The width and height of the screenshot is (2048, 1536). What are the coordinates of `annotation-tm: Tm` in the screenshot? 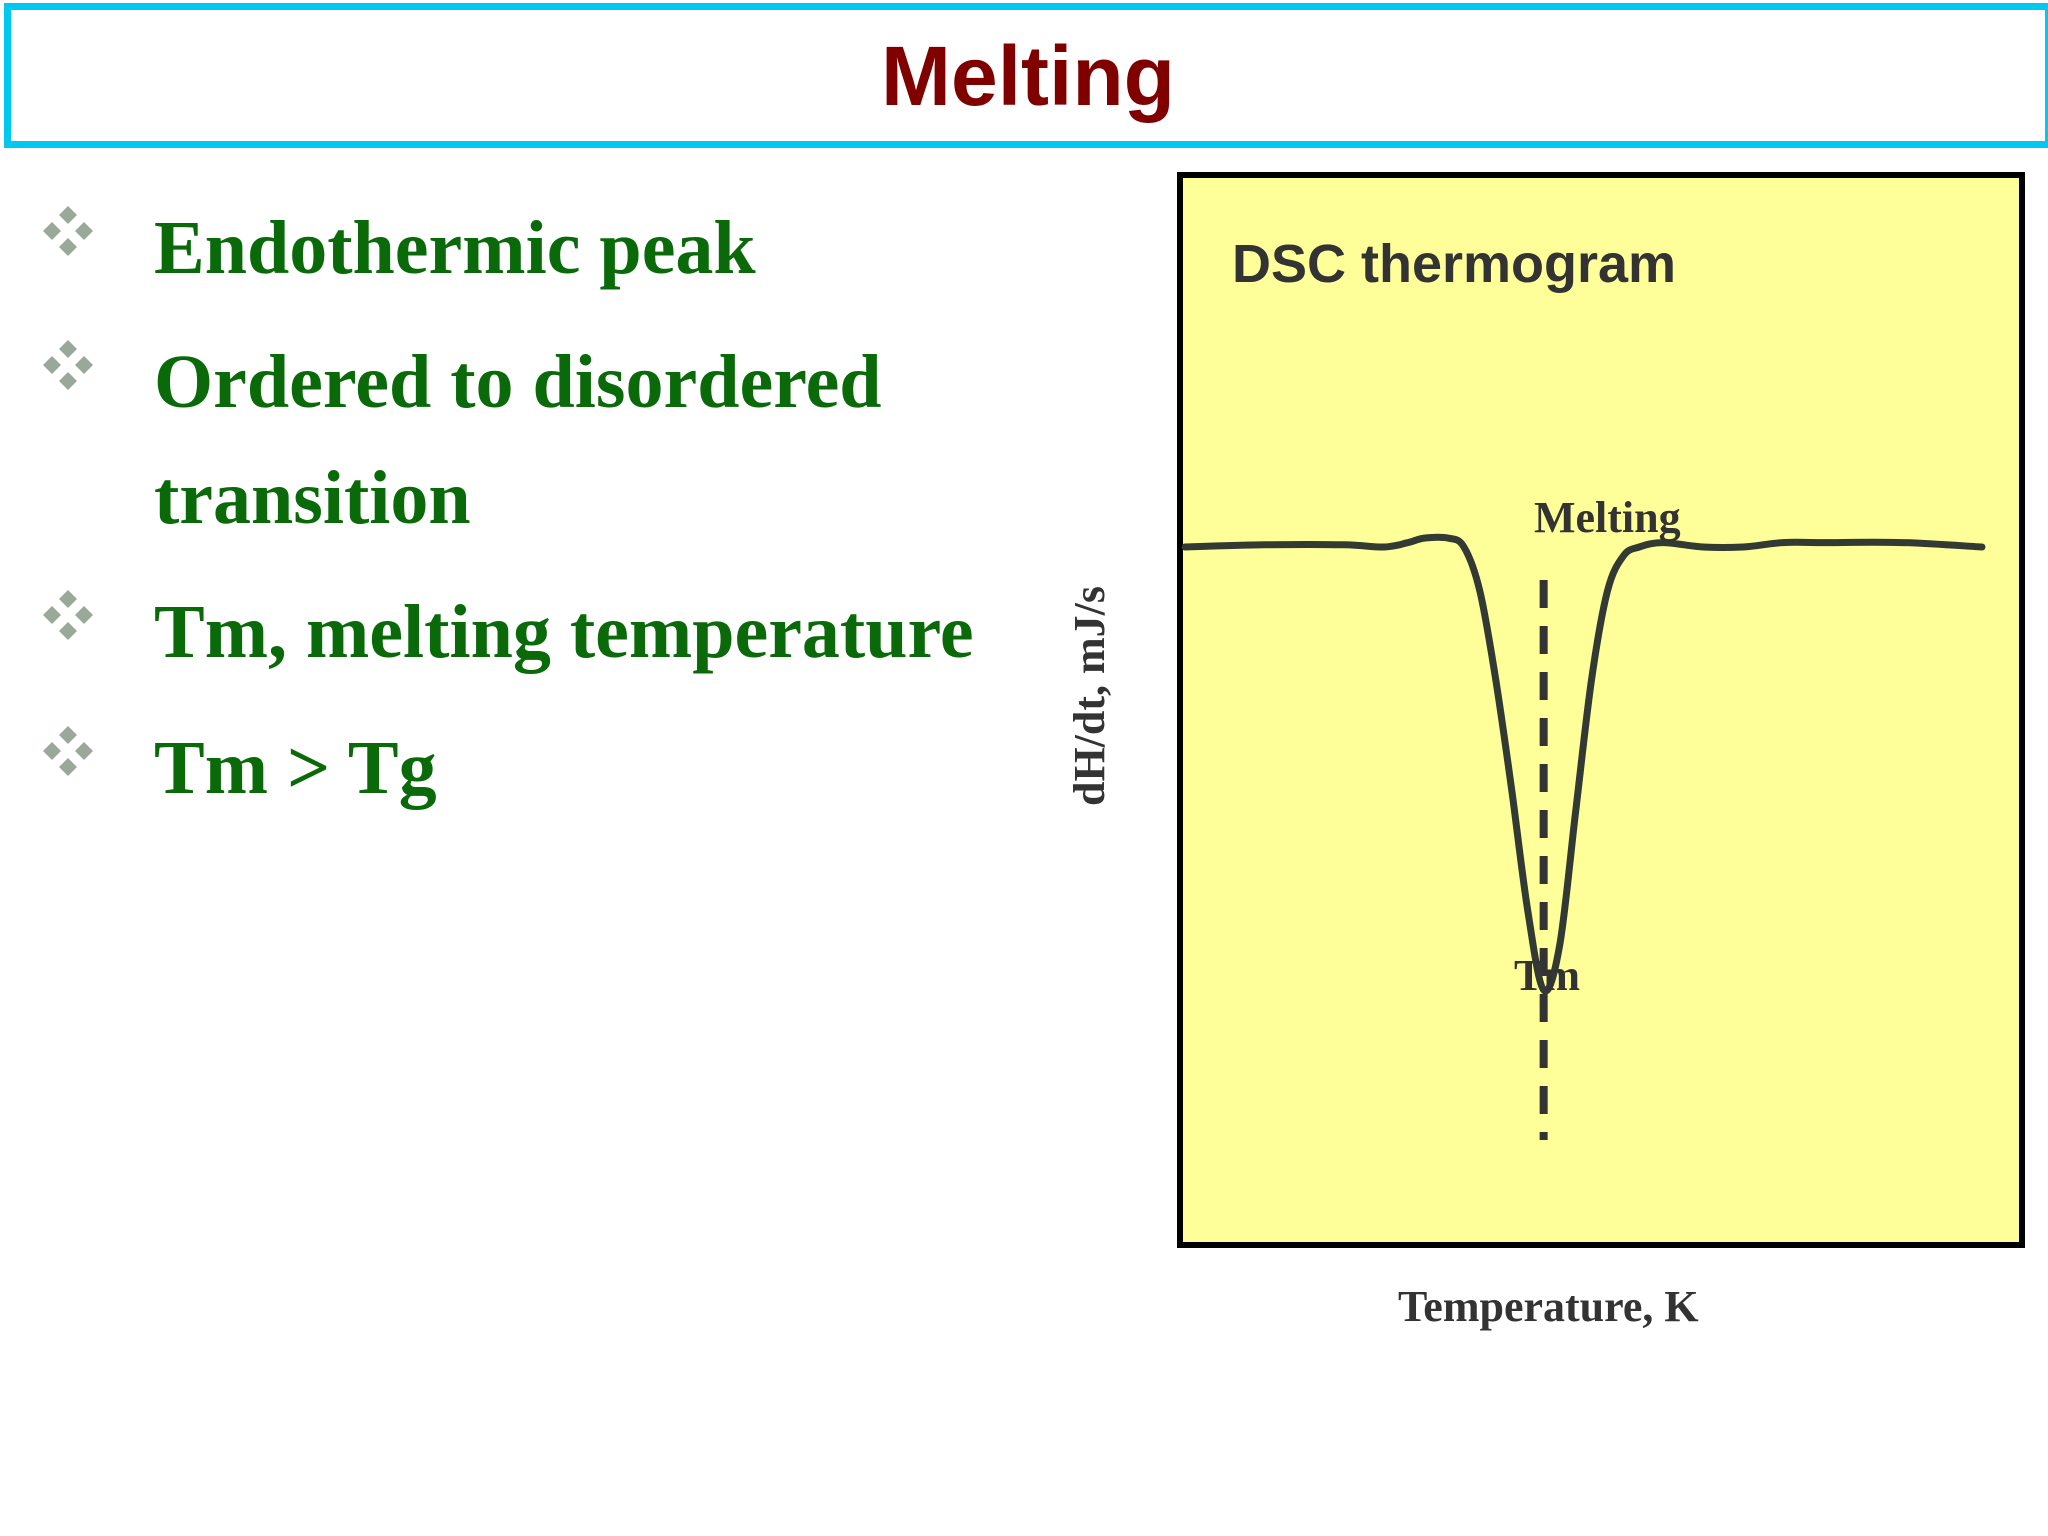 It's located at (1547, 975).